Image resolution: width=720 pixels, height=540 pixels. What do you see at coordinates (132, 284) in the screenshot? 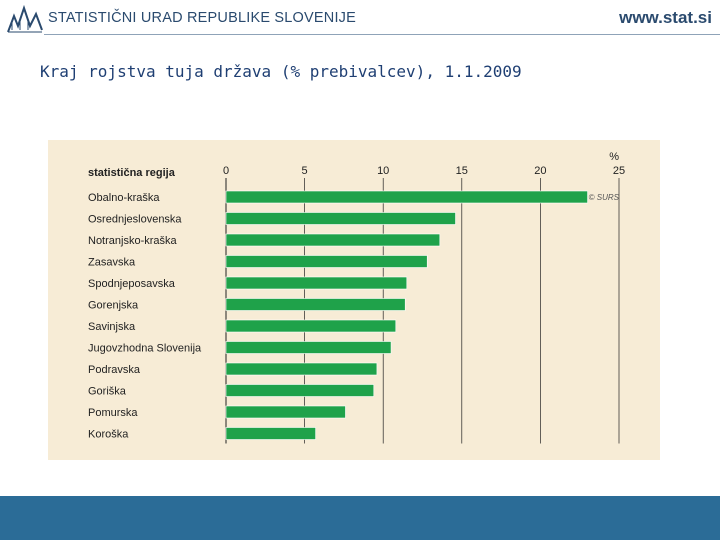
I see `category-label: Spodnjeposavska` at bounding box center [132, 284].